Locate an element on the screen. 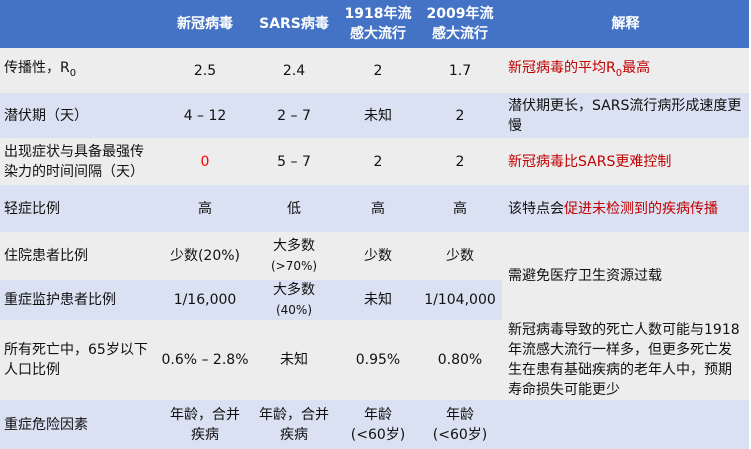  row-label: 轻症比例 is located at coordinates (80, 208).